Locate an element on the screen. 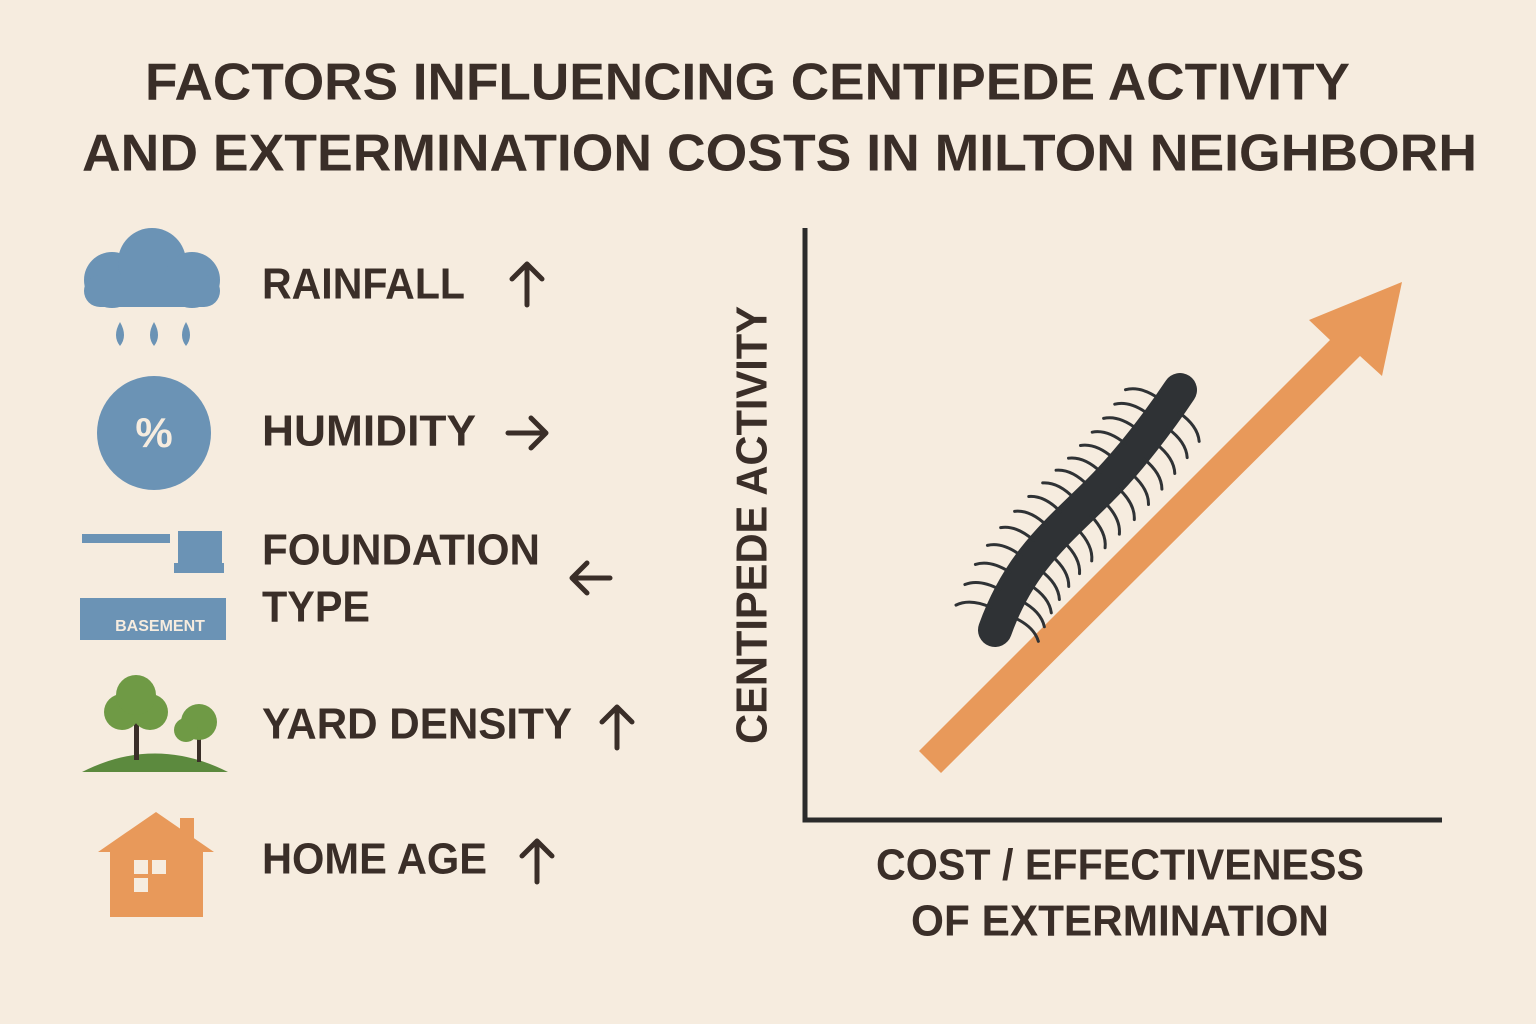 This screenshot has height=1024, width=1536. factor-label: HUMIDITY is located at coordinates (369, 431).